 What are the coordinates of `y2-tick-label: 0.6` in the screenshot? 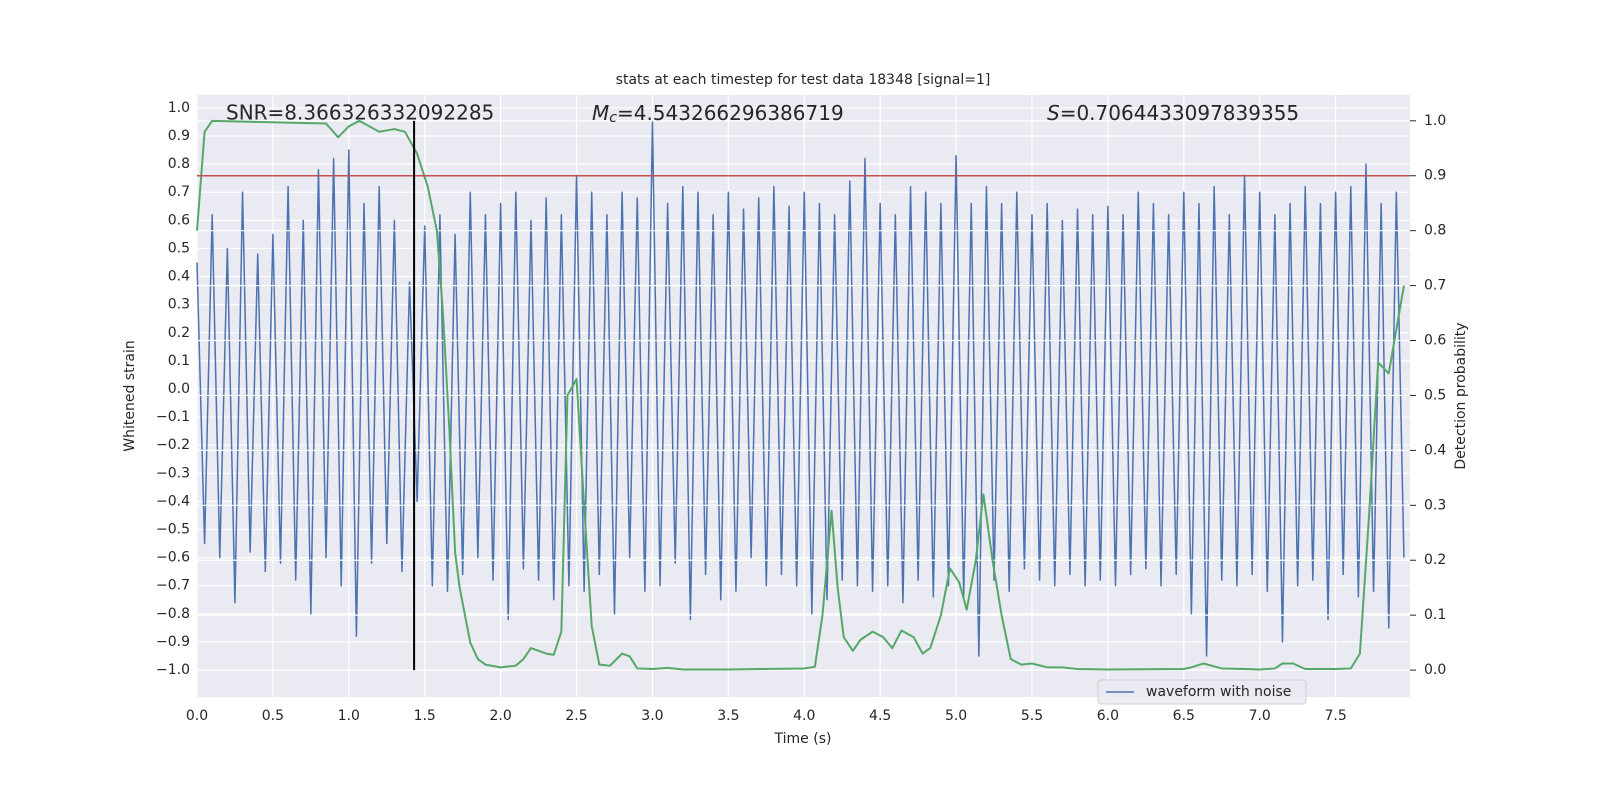 It's located at (1435, 341).